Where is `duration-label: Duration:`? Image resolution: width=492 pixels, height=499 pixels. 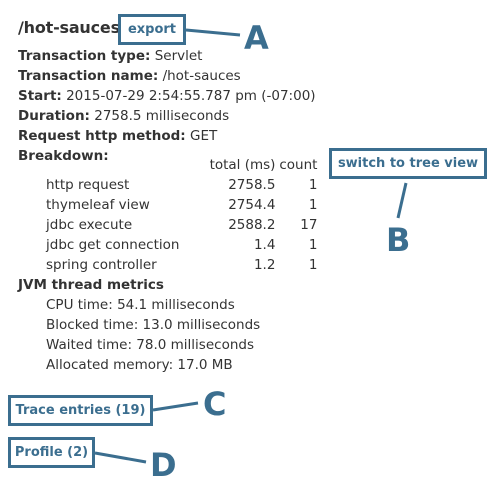
duration-label: Duration: is located at coordinates (54, 116).